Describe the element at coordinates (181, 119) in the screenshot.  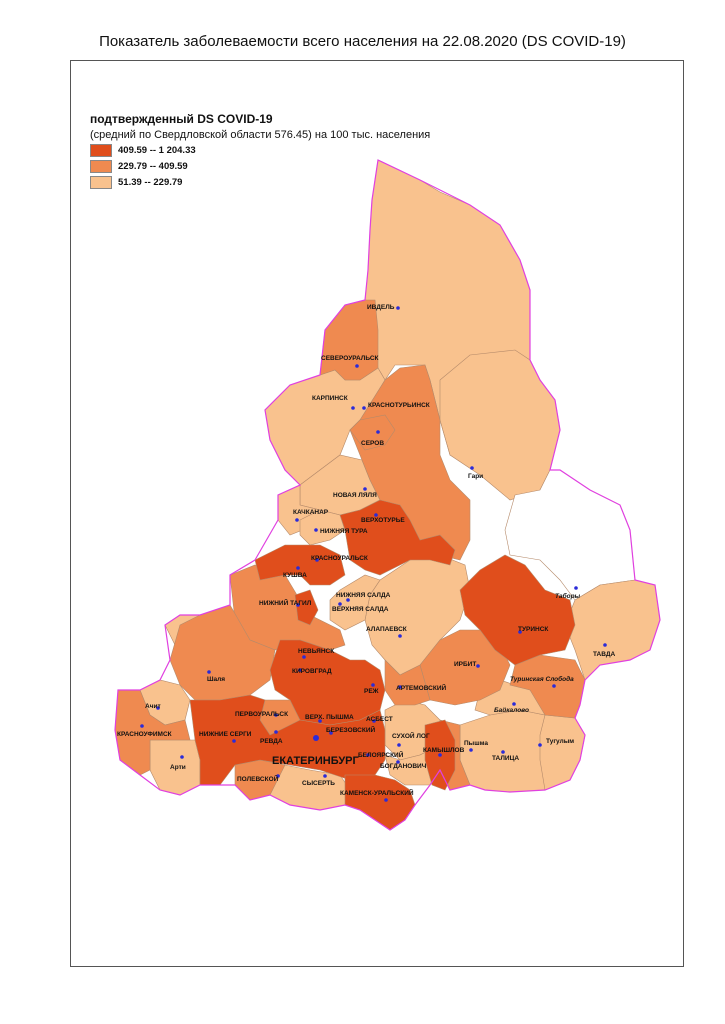
I see `legend-title: подтвержденный DS COVID-19` at that location.